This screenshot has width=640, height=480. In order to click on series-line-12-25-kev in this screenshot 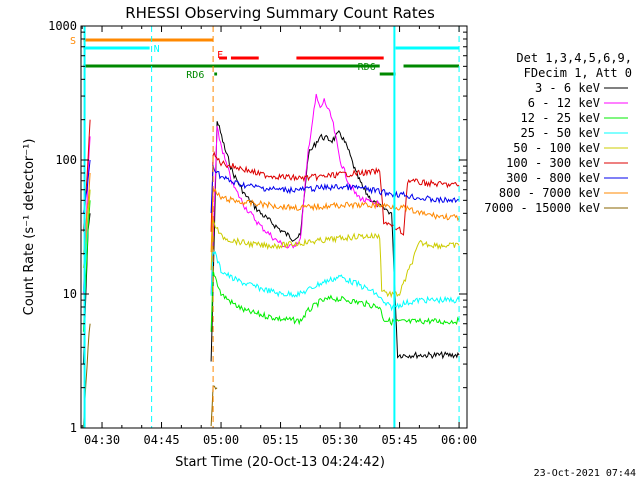, I will do `click(335, 300)`.